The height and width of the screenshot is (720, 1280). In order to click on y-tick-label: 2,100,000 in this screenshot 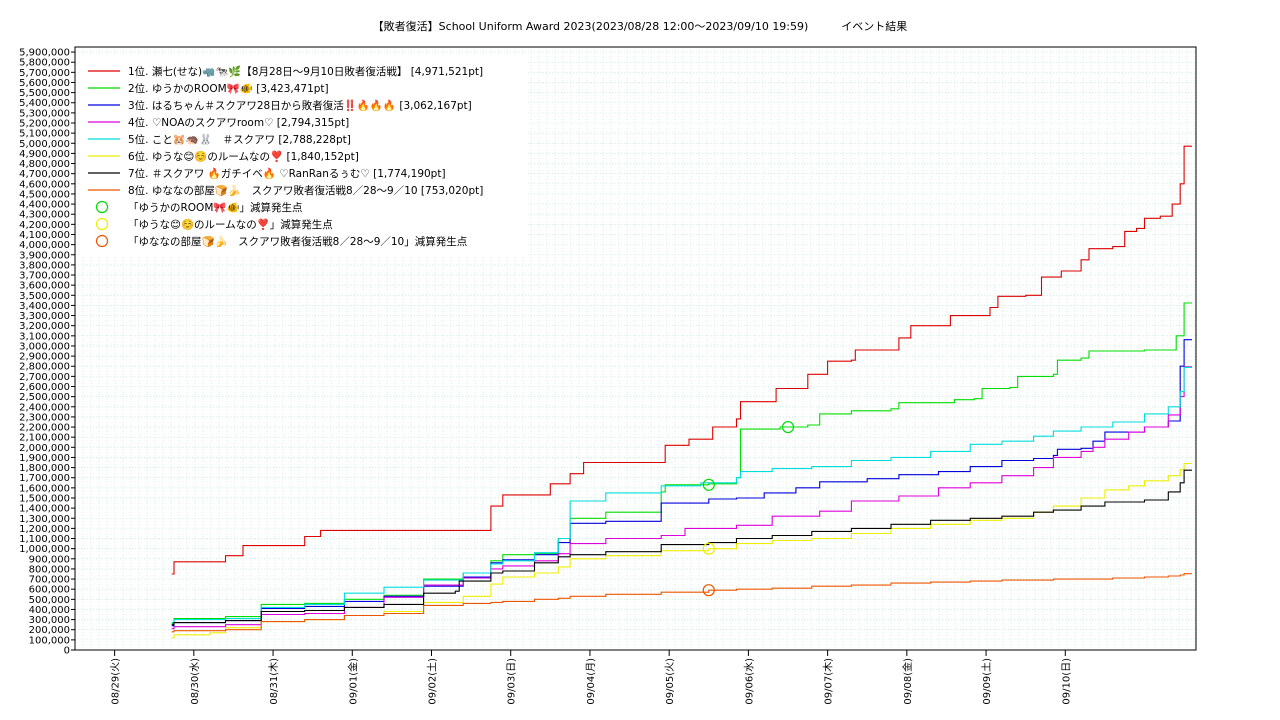, I will do `click(44, 438)`.